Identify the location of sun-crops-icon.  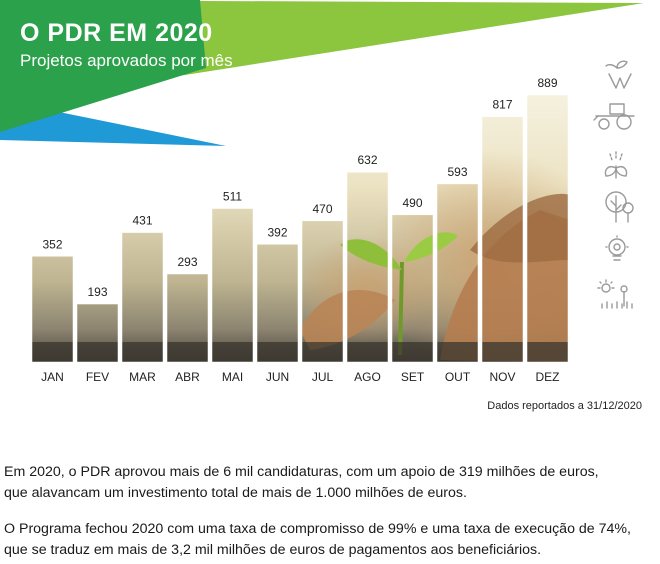
(615, 294).